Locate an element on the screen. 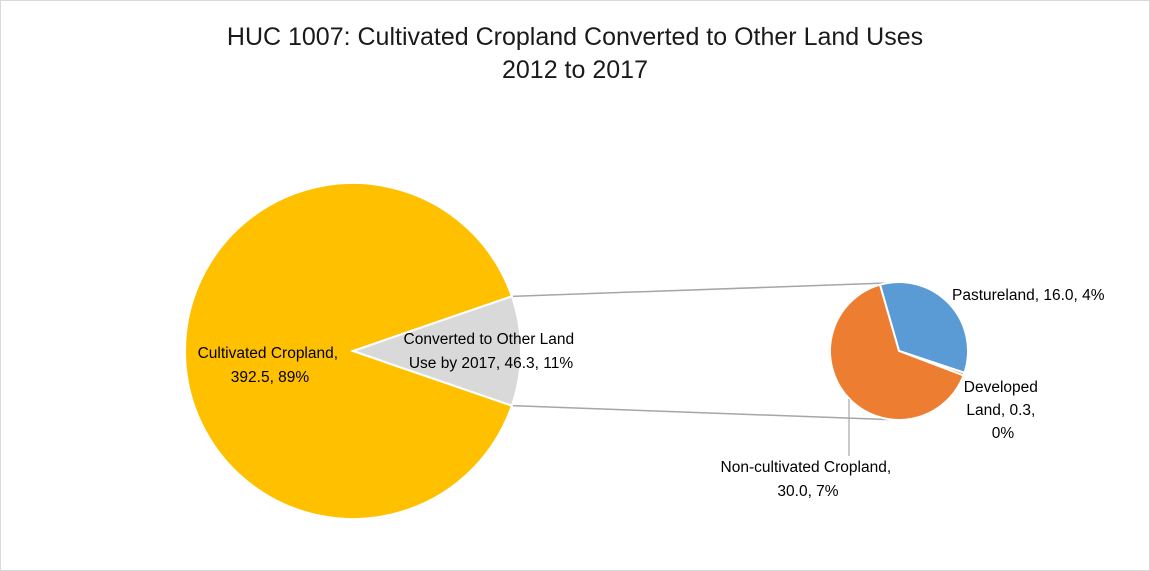 This screenshot has height=571, width=1150. slice-converted is located at coordinates (435, 351).